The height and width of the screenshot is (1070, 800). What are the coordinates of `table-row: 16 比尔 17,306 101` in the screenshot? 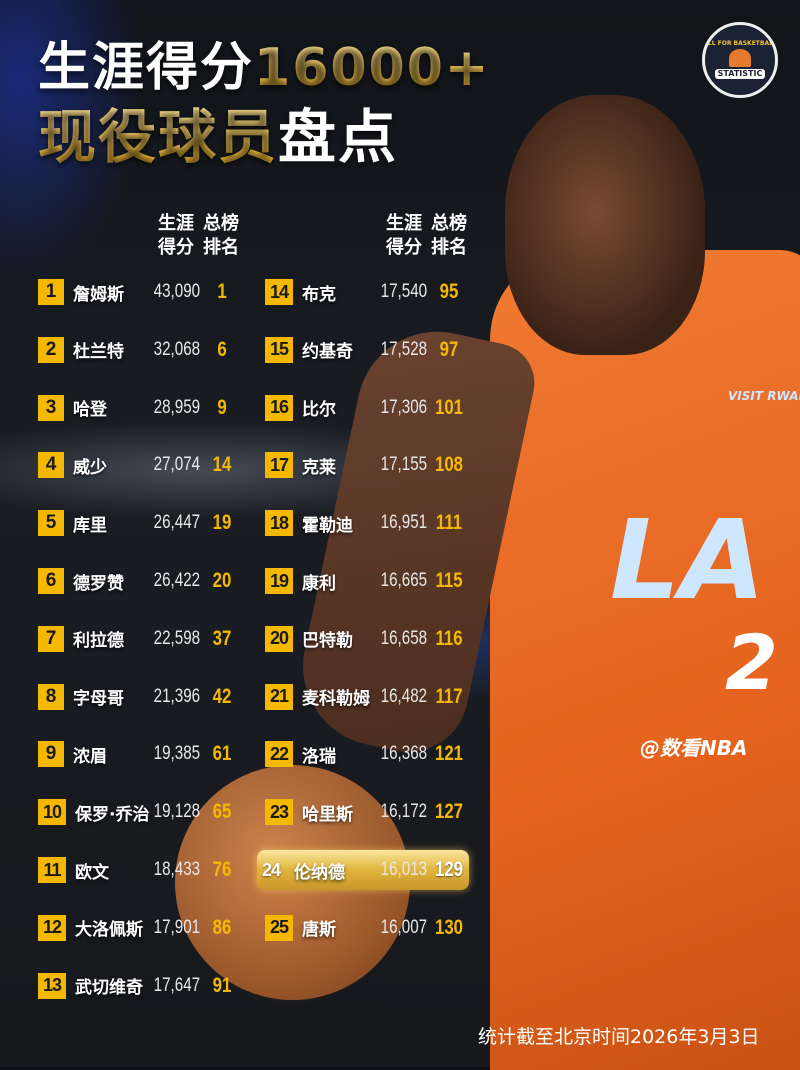 It's located at (365, 408).